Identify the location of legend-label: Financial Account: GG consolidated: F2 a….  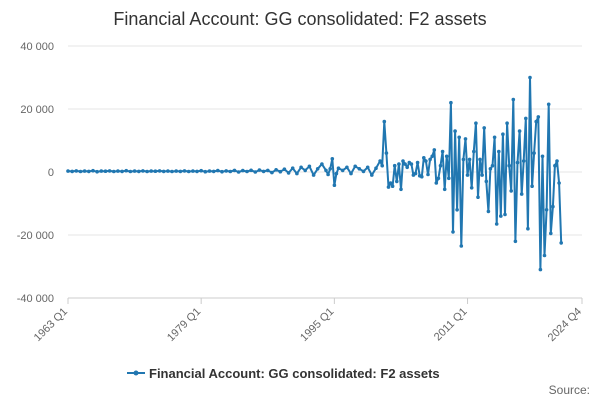
(294, 373).